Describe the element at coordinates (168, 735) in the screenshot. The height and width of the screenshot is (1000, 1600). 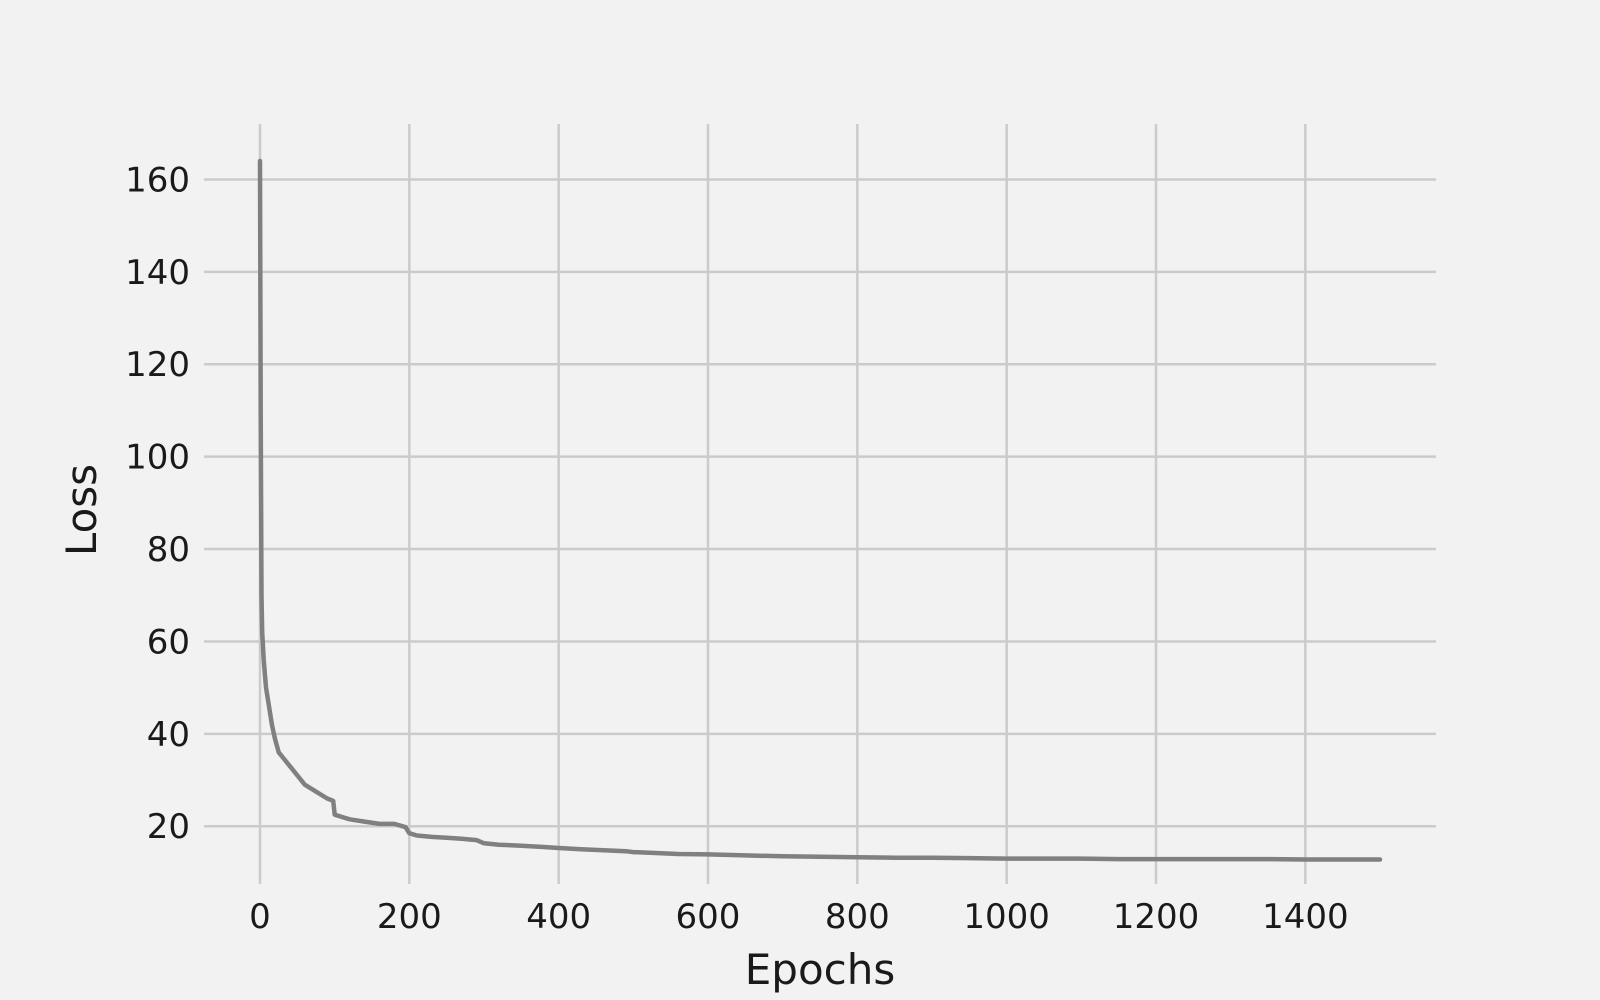
I see `y-tick-label-40: 40` at that location.